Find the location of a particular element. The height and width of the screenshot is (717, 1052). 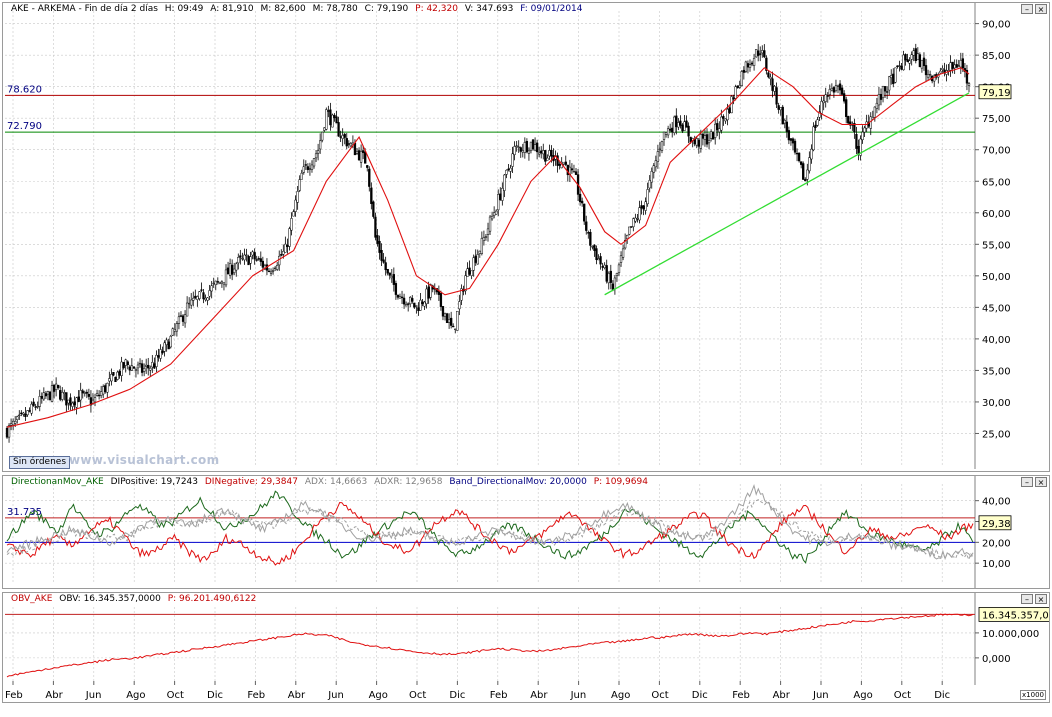

resistance-label: 72.790 is located at coordinates (24, 126).